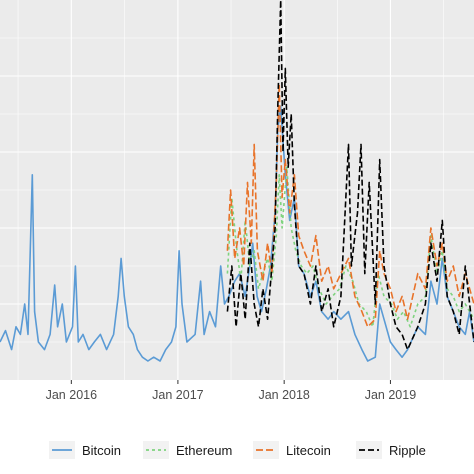 The width and height of the screenshot is (474, 474). Describe the element at coordinates (308, 450) in the screenshot. I see `legend-label-litecoin: Litecoin` at that location.